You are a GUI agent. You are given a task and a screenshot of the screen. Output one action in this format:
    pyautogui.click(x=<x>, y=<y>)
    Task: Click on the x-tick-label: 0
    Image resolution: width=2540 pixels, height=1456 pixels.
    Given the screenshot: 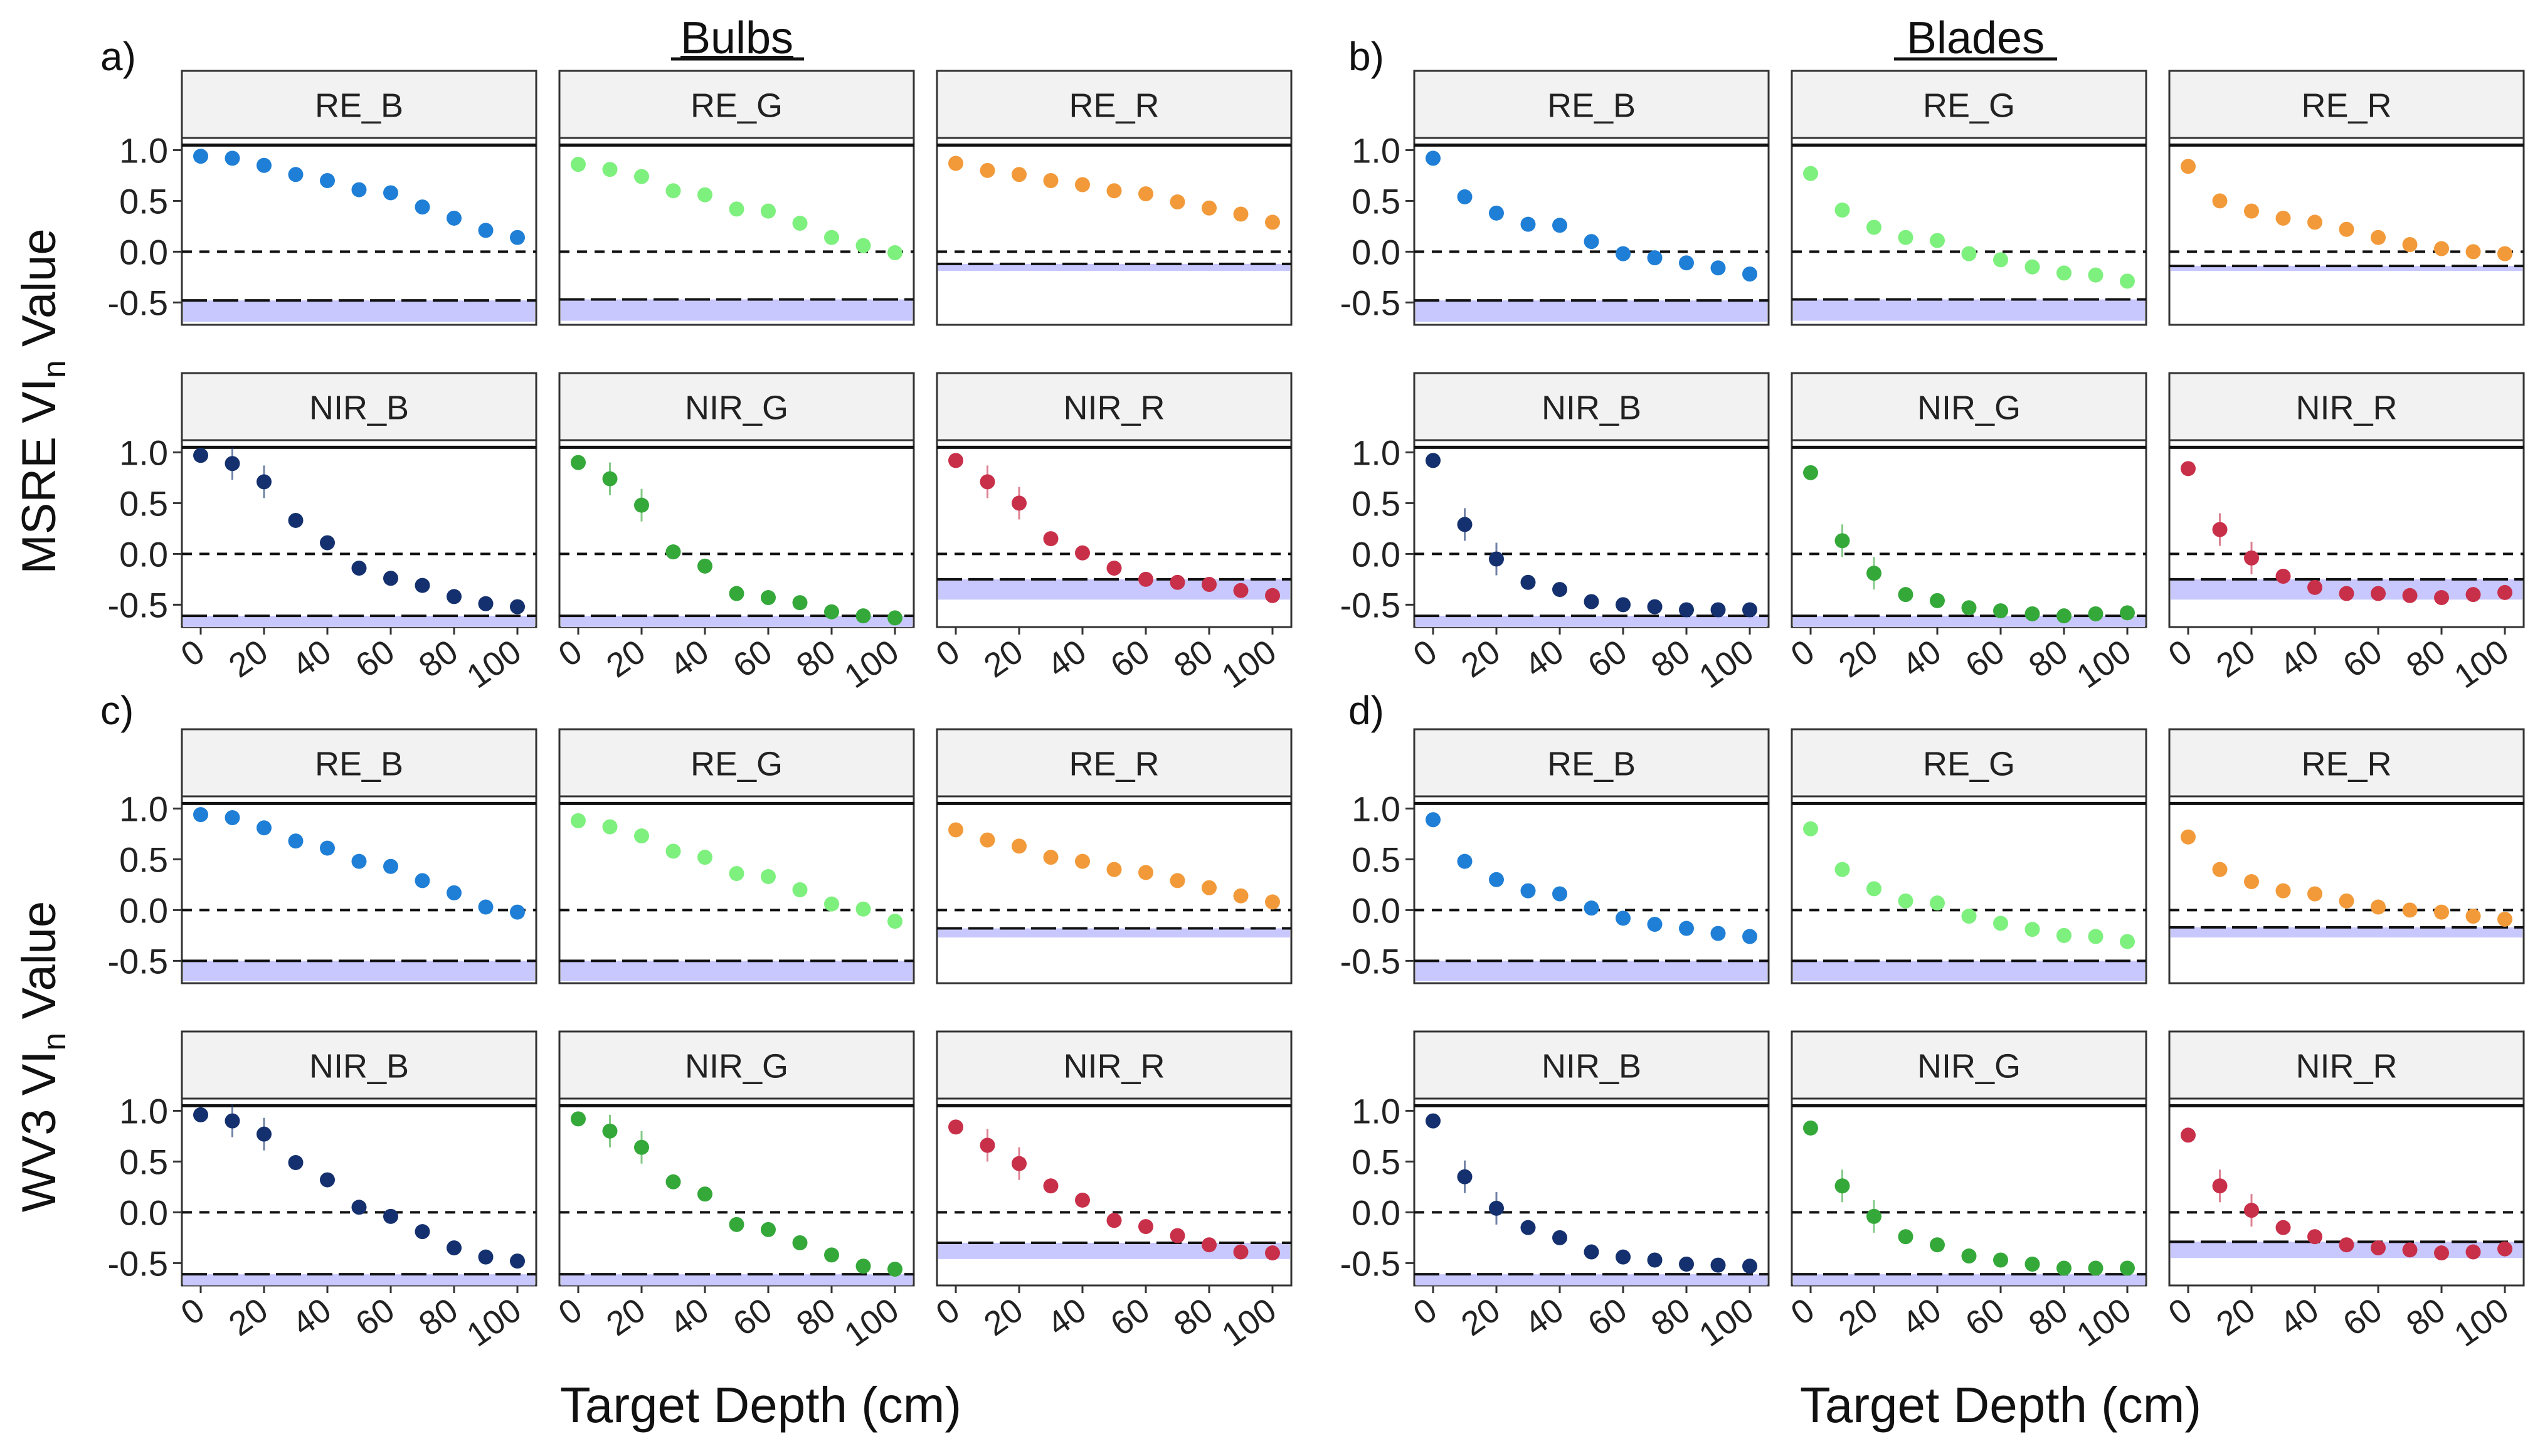 What is the action you would take?
    pyautogui.click(x=193, y=1312)
    